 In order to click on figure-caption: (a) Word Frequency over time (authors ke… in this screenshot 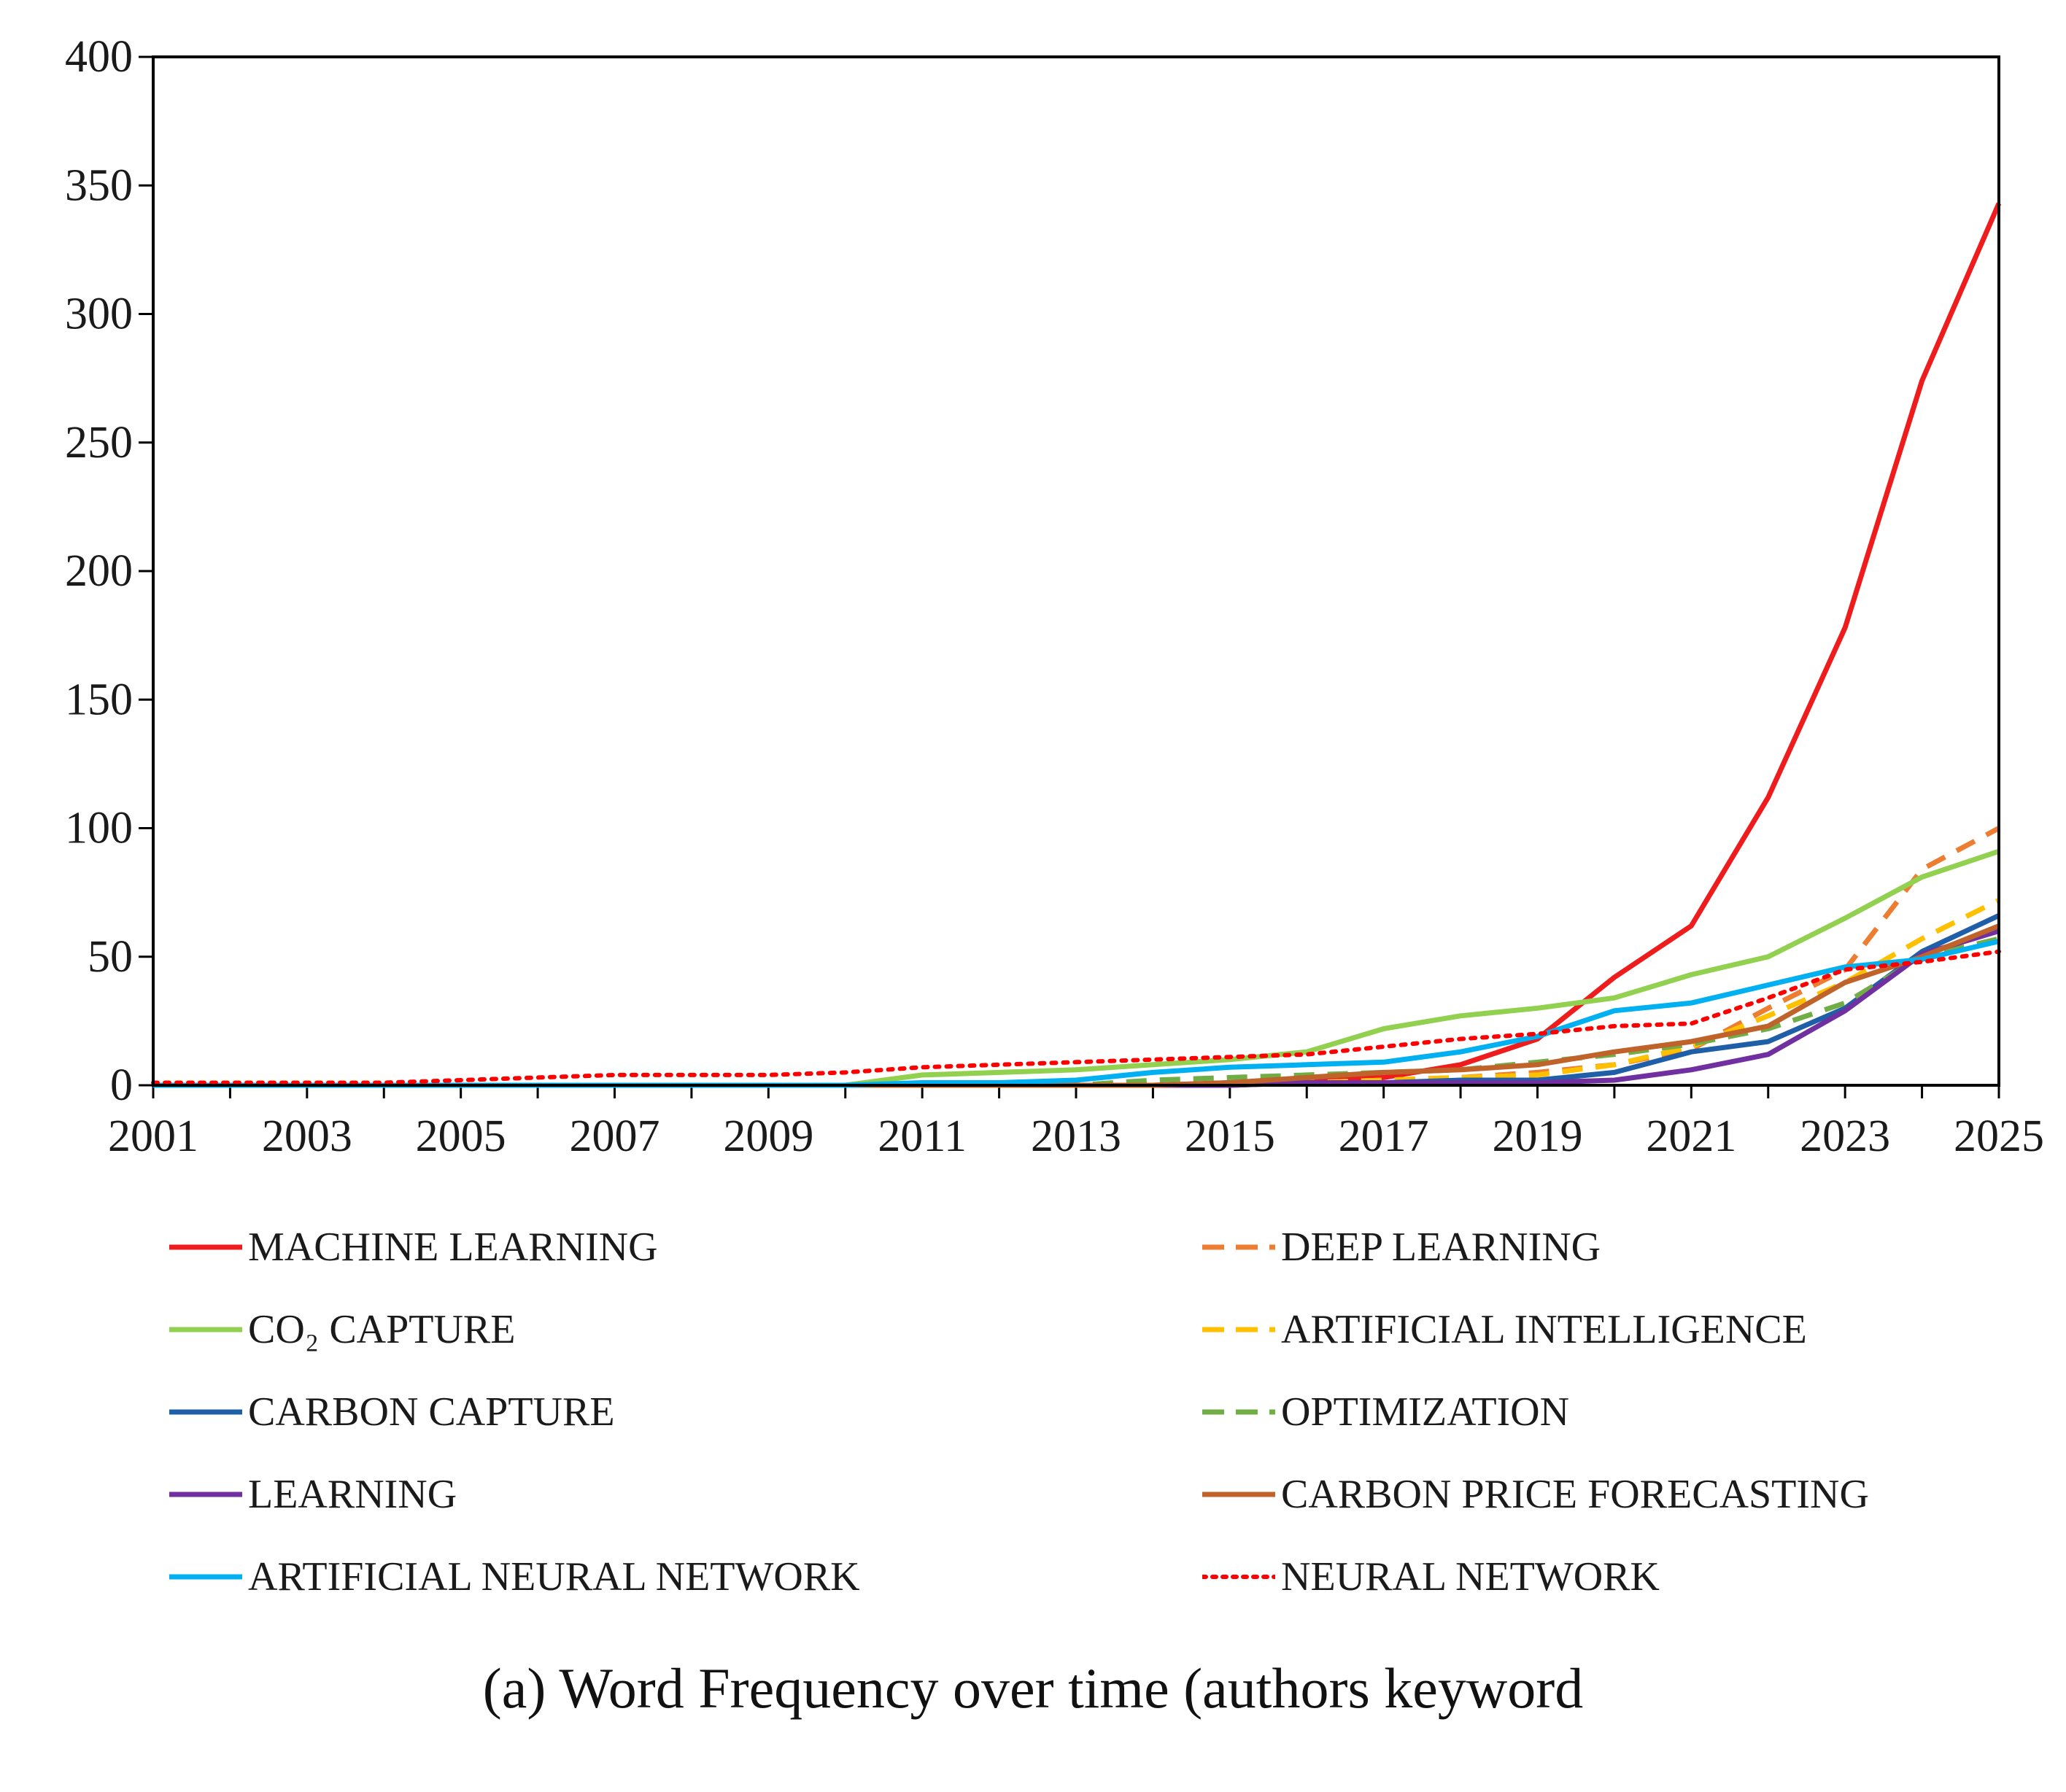, I will do `click(1033, 1688)`.